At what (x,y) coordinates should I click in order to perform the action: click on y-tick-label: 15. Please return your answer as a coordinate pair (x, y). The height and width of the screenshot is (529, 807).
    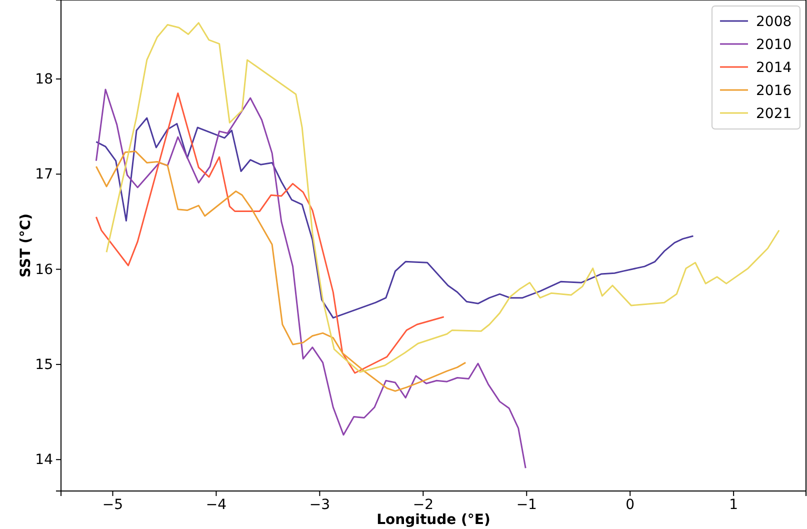
    Looking at the image, I should click on (44, 364).